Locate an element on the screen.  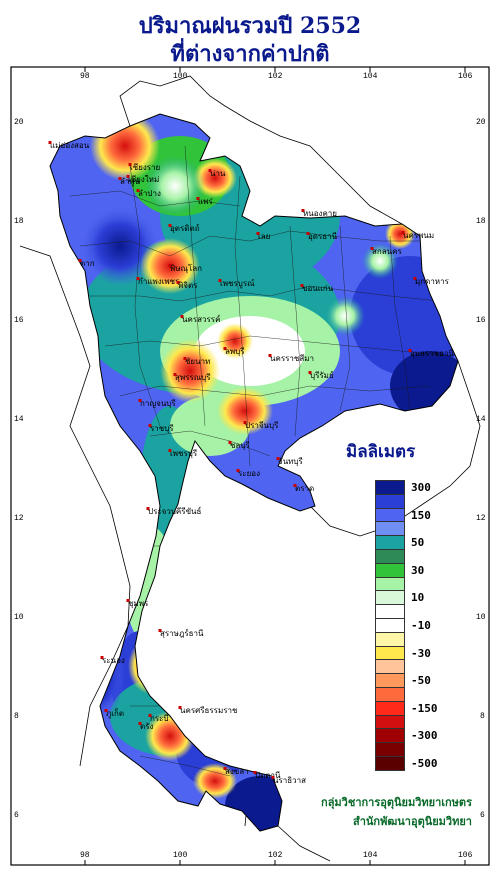
province-label: กำแพงเพชร is located at coordinates (159, 281).